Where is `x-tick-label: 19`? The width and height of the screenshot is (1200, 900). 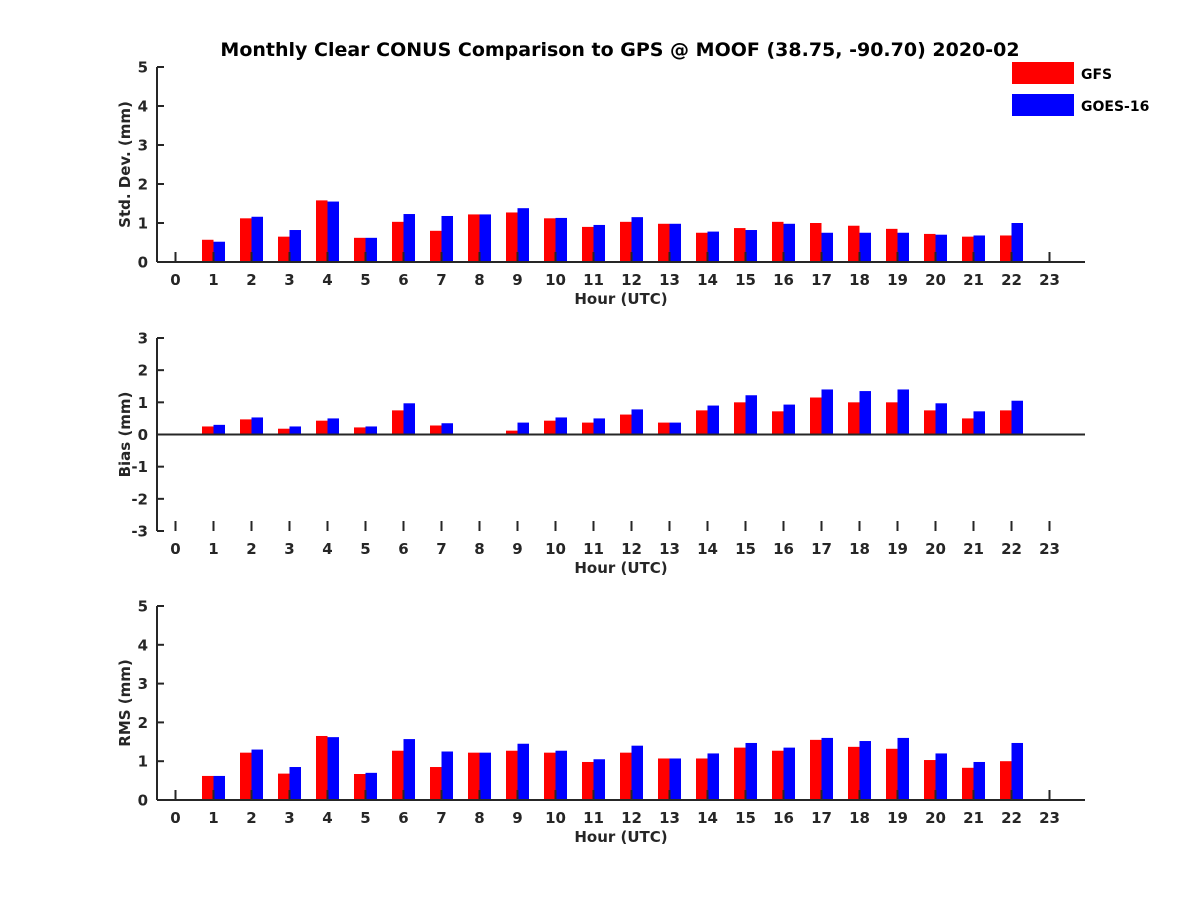 x-tick-label: 19 is located at coordinates (897, 818).